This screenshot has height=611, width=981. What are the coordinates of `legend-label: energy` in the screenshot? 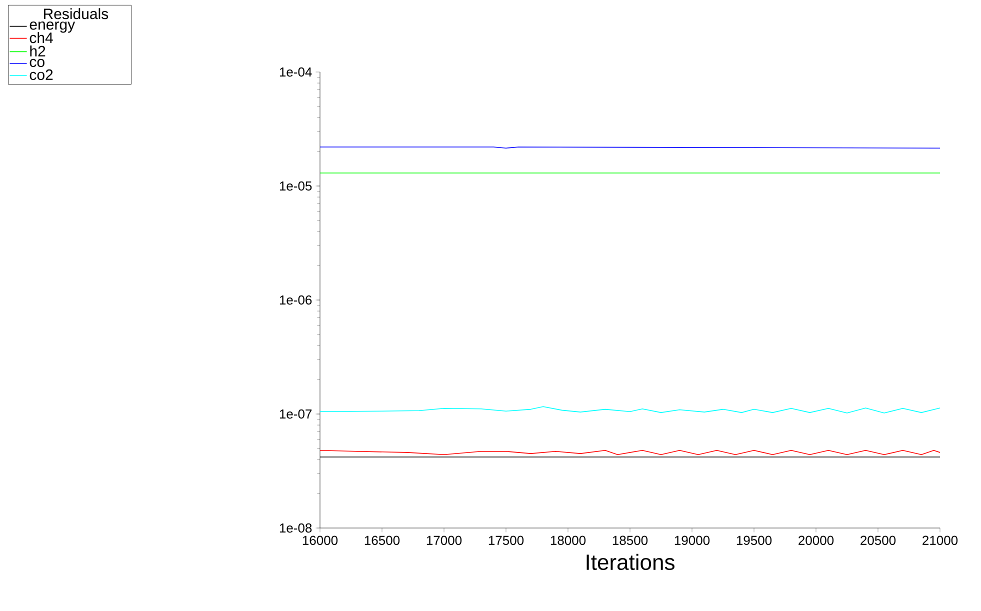 It's located at (53, 27).